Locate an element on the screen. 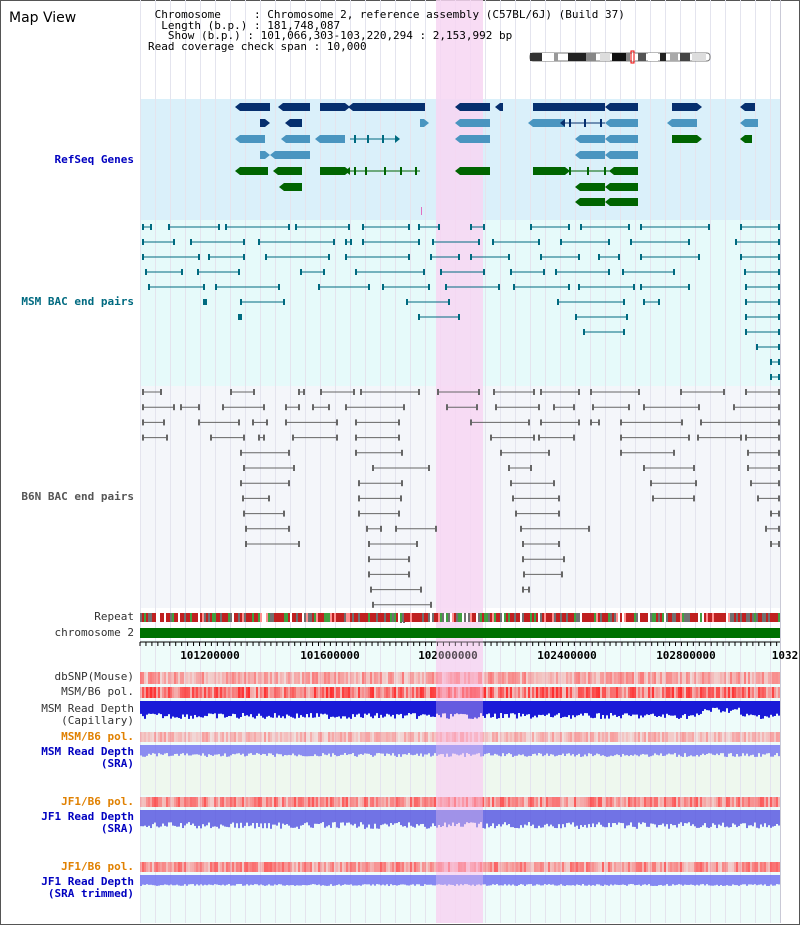 Image resolution: width=800 pixels, height=925 pixels. chromosome-bar is located at coordinates (460, 633).